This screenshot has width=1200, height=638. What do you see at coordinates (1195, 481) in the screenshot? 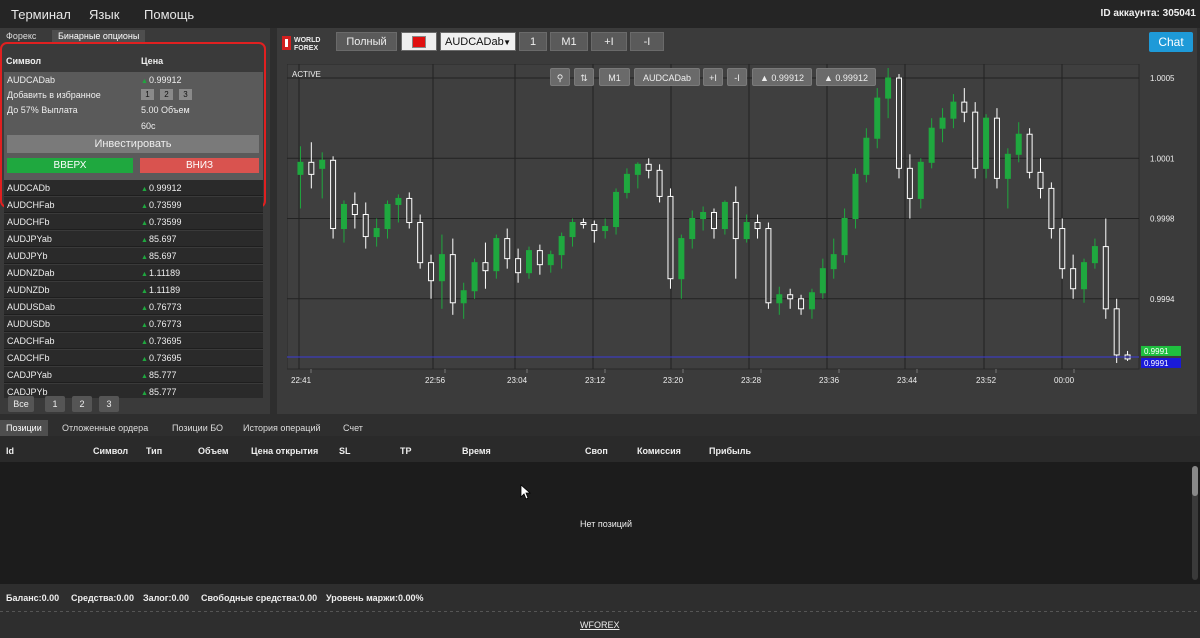
I see `scrollbar-thumb` at bounding box center [1195, 481].